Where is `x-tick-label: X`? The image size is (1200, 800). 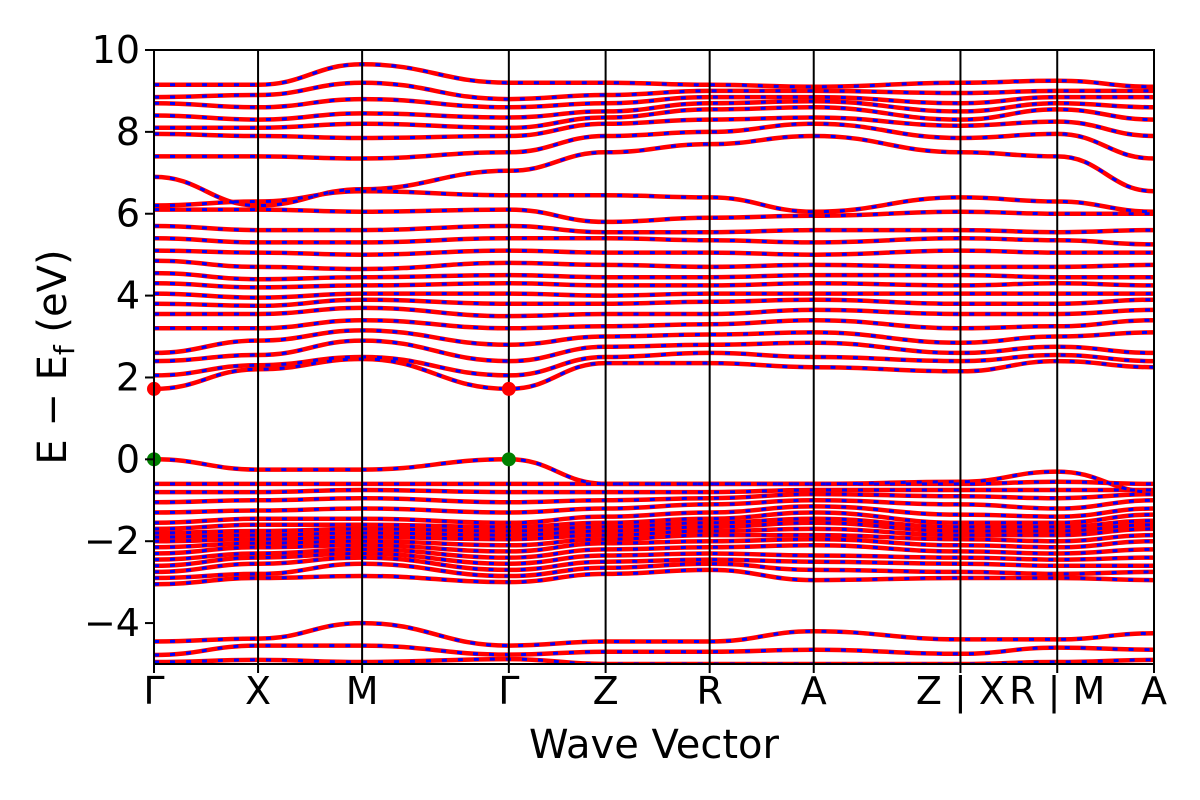
x-tick-label: X is located at coordinates (258, 691).